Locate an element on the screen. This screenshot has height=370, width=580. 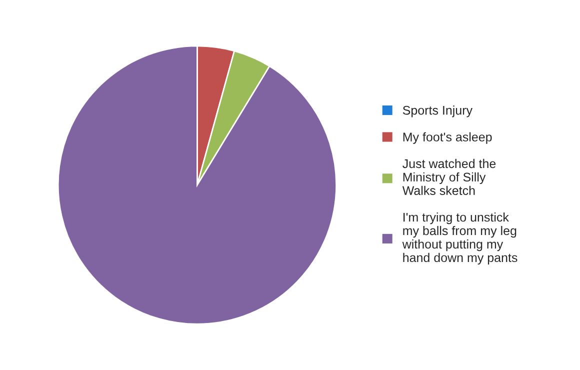
legend-label: Sports Injury is located at coordinates (437, 112).